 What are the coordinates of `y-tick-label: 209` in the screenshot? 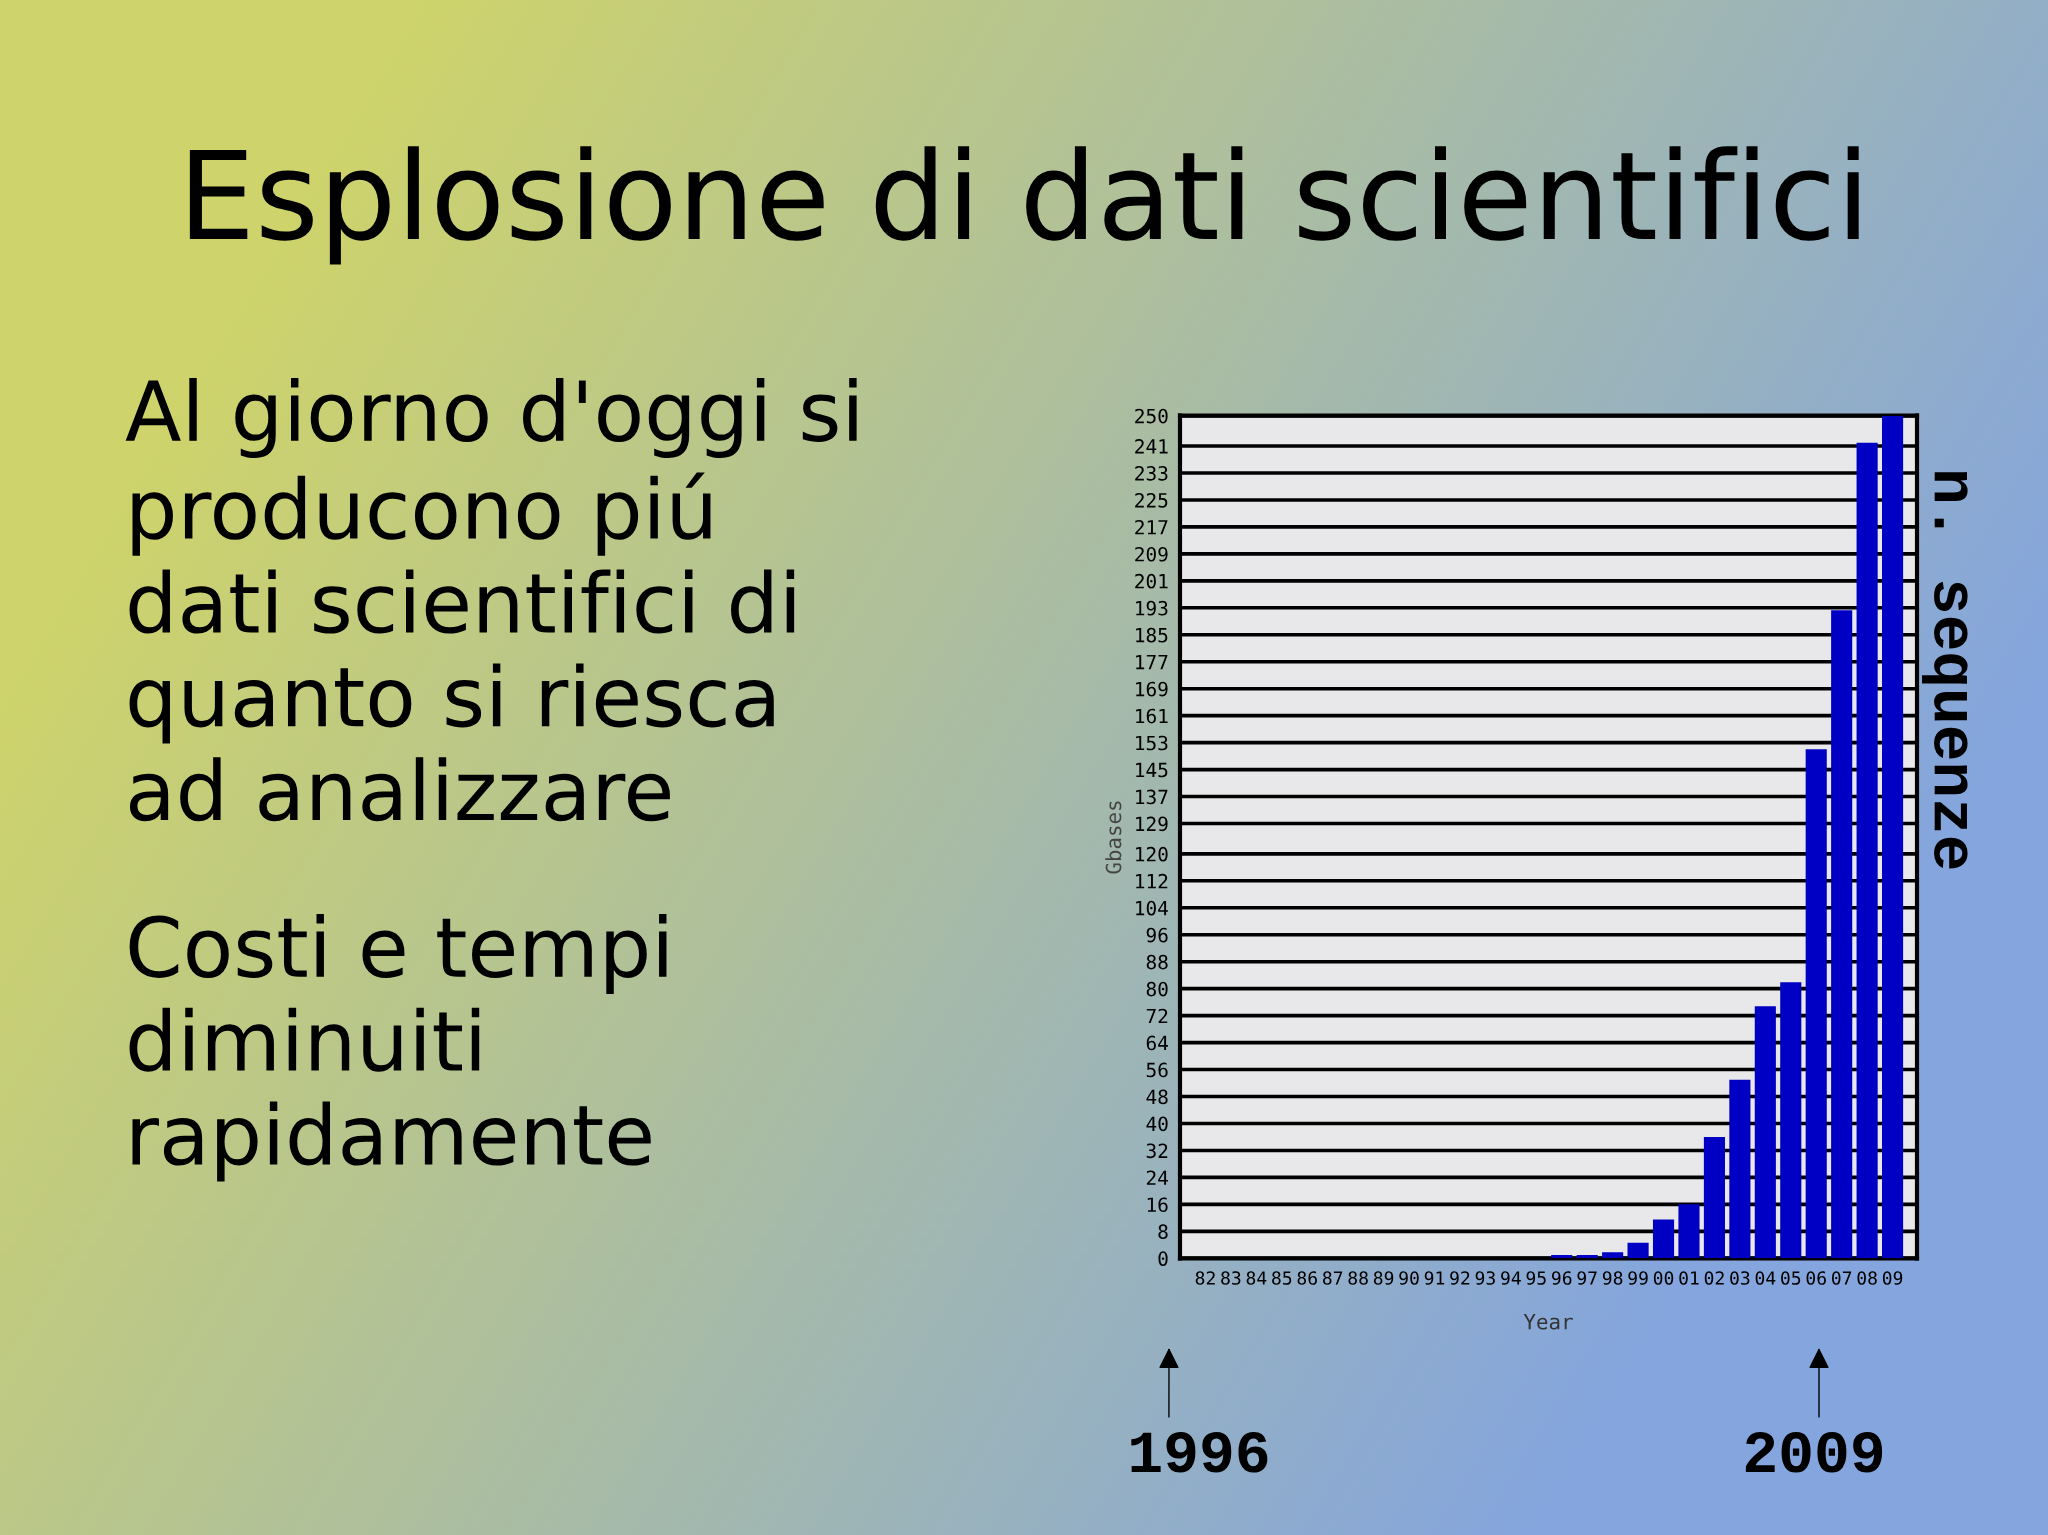 It's located at (1151, 554).